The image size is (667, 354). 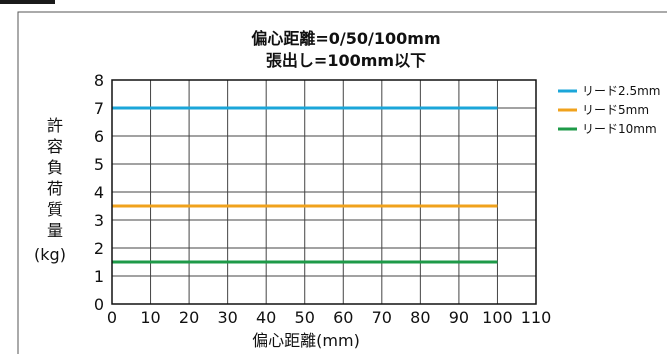 I want to click on y-tick-label: 6, so click(x=99, y=136).